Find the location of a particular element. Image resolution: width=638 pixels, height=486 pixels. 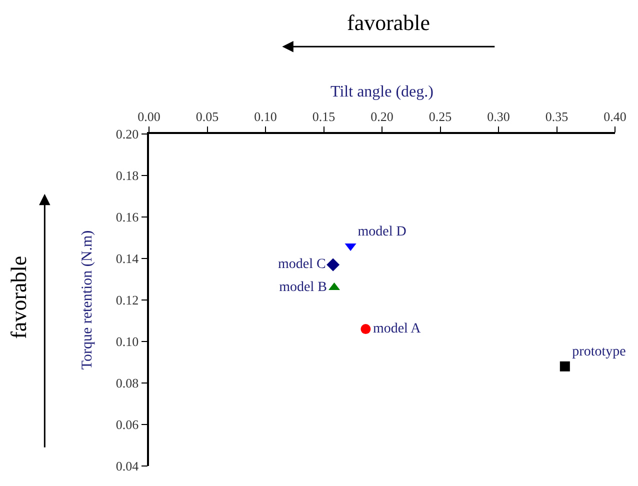

series-label: model A is located at coordinates (397, 329).